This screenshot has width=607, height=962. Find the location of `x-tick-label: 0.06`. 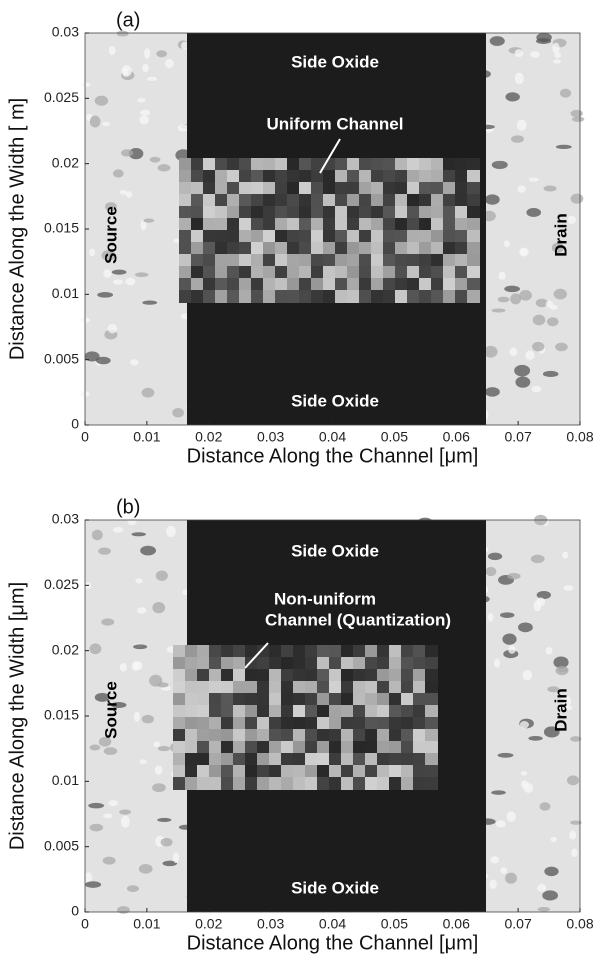

x-tick-label: 0.06 is located at coordinates (456, 924).